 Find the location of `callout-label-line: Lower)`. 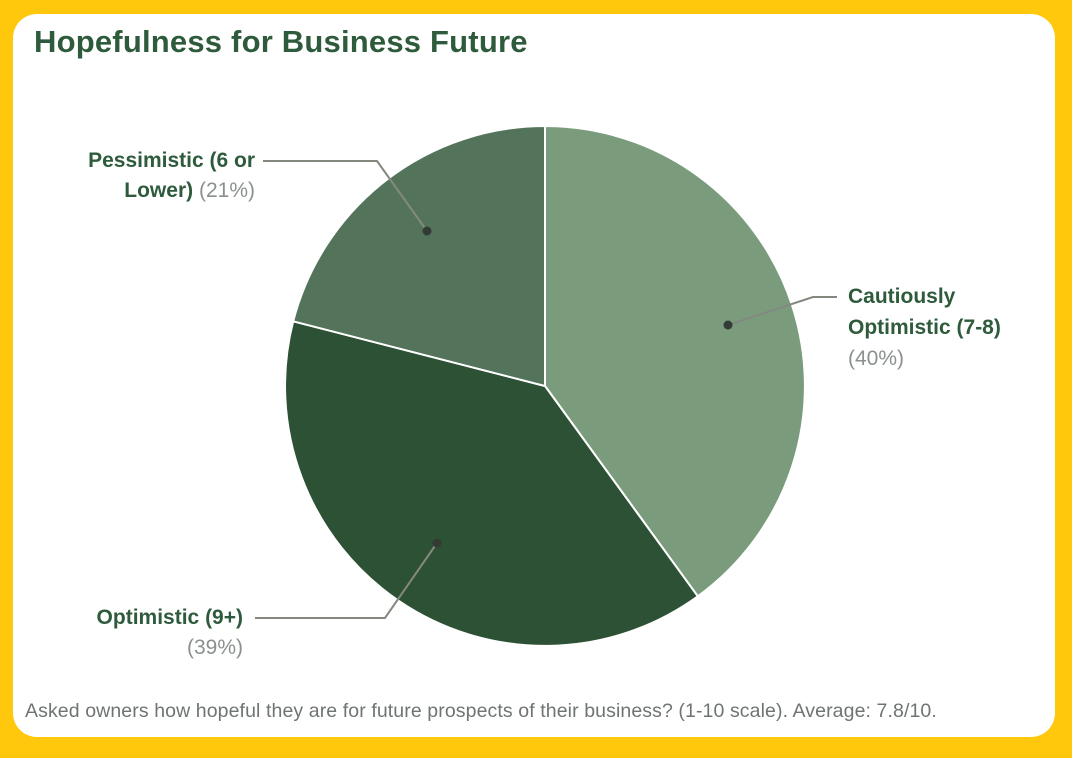

callout-label-line: Lower) is located at coordinates (159, 190).